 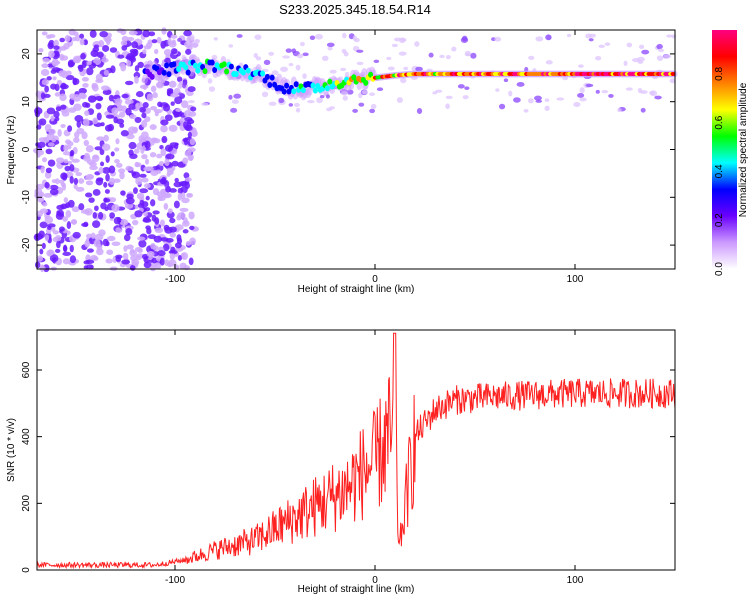 I want to click on colorbar-tick-label: 0.8, so click(x=719, y=74).